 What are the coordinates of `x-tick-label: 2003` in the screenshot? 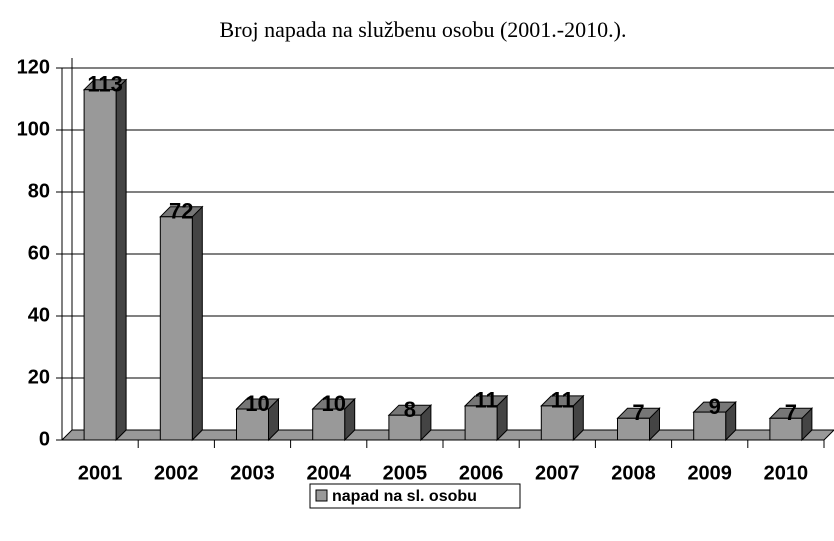 It's located at (252, 473).